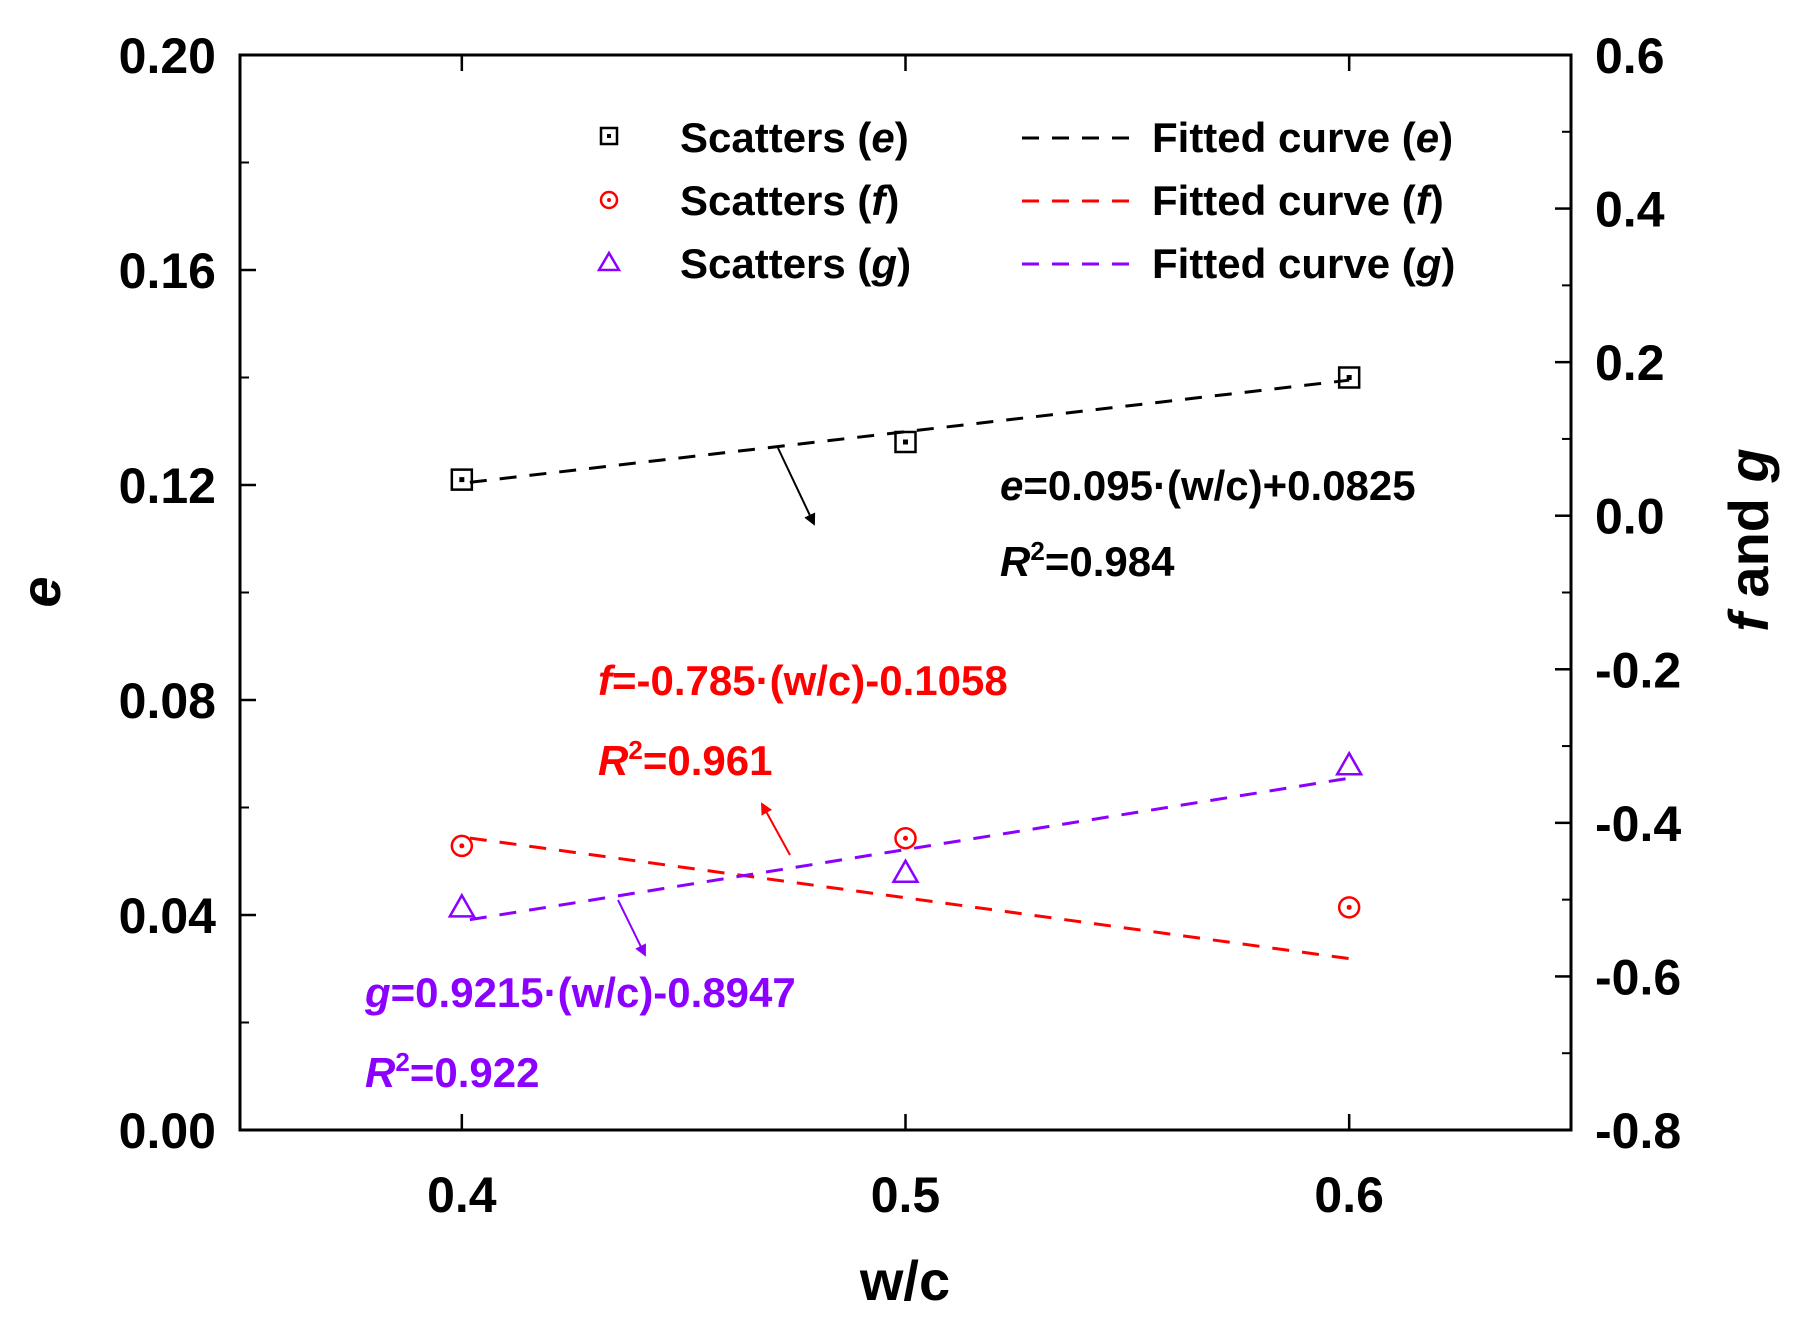 This screenshot has height=1332, width=1799. What do you see at coordinates (1748, 547) in the screenshot?
I see `y-right-title-and: and` at bounding box center [1748, 547].